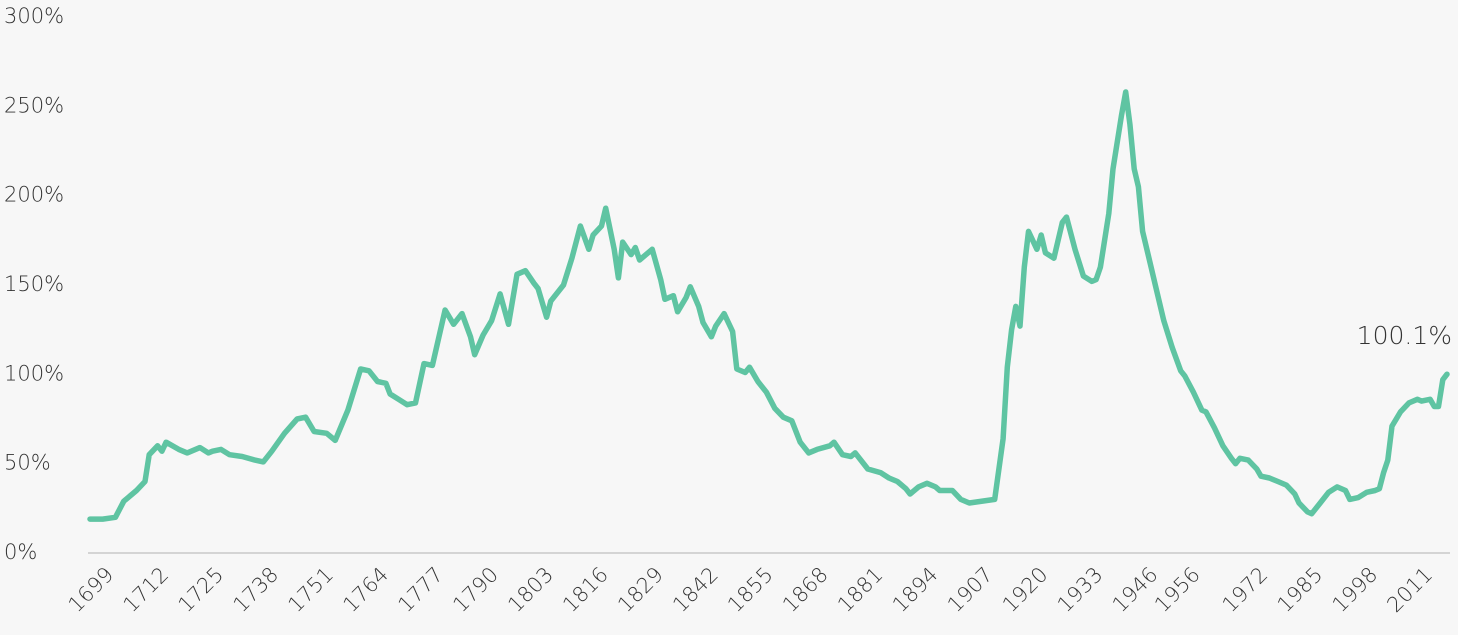  Describe the element at coordinates (200, 589) in the screenshot. I see `x-tick-label: 1725` at that location.